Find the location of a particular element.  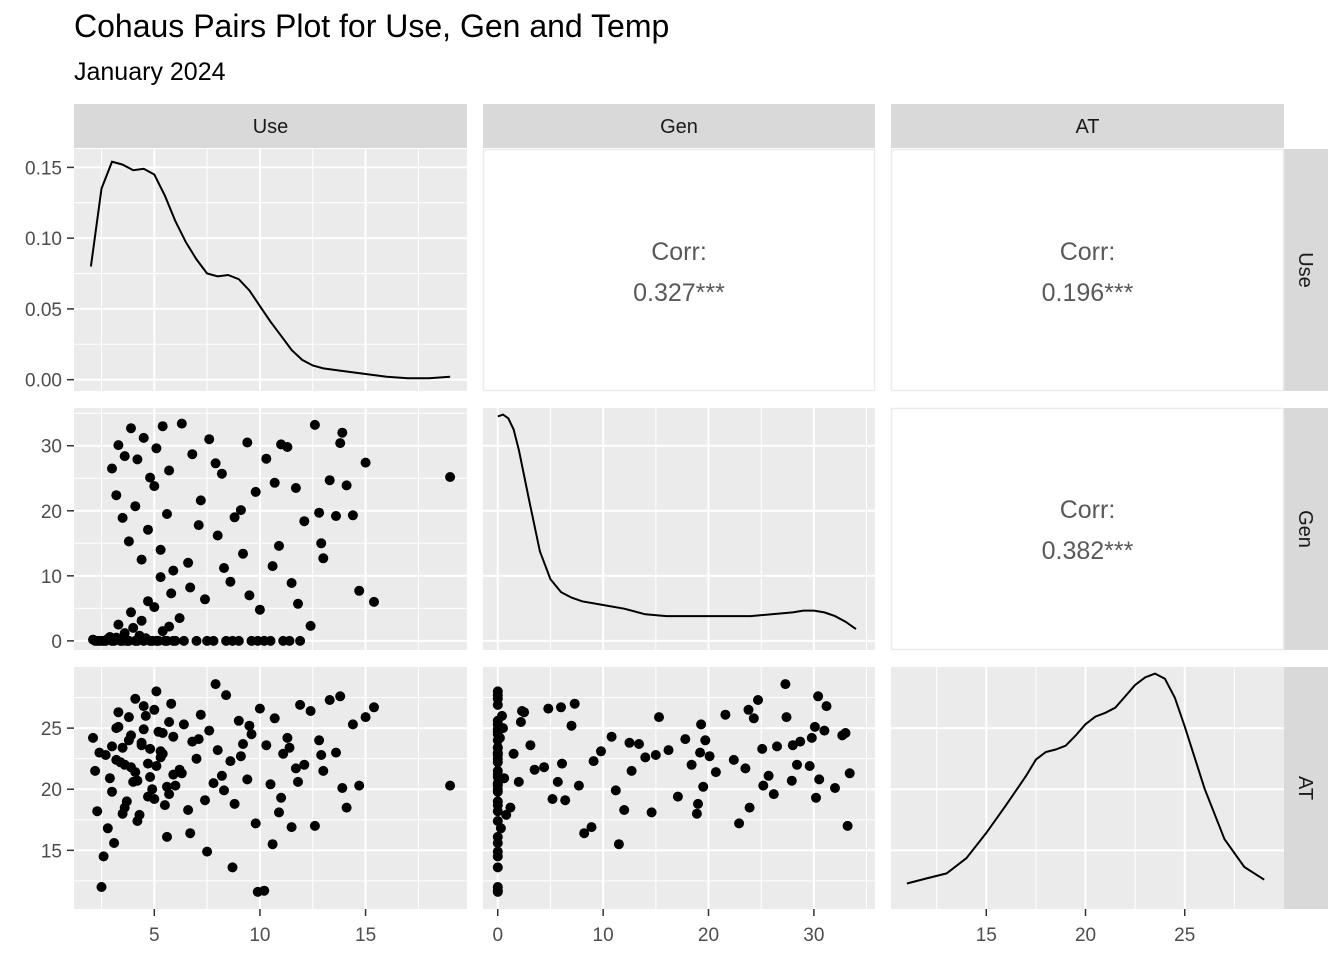

strip-col-1-label: Use is located at coordinates (271, 127).